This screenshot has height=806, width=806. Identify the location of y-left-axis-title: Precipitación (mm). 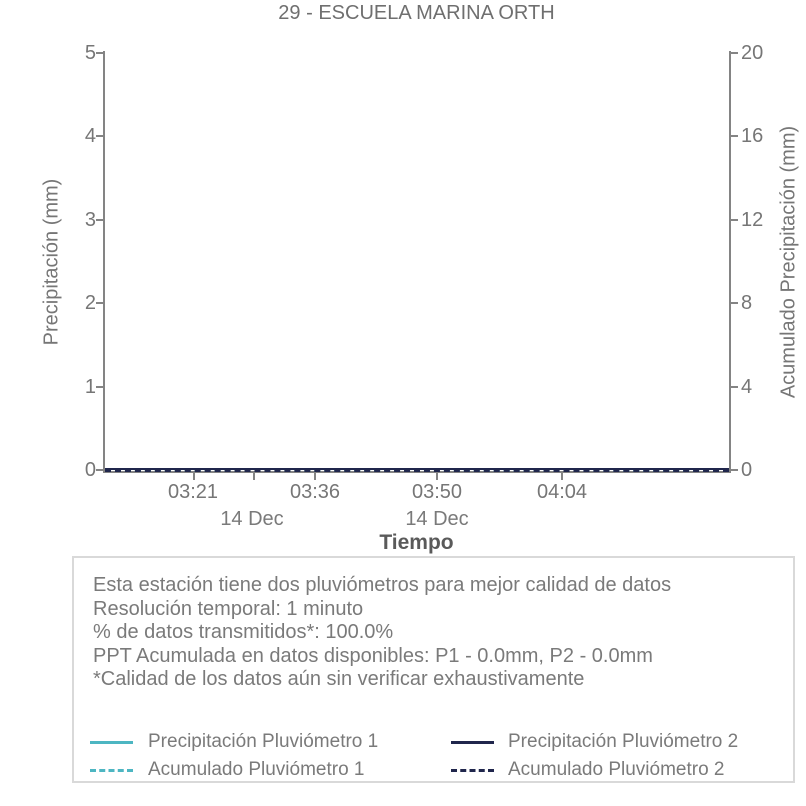
(51, 262).